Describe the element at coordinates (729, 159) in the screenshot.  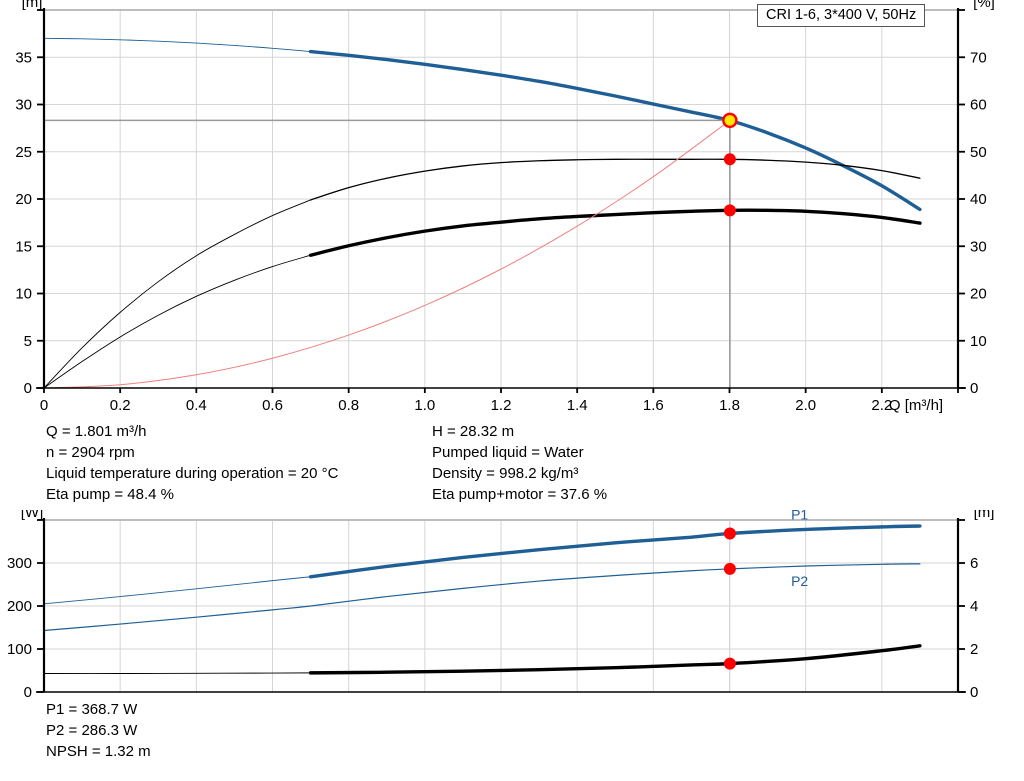
I see `duty-point-eta-pump` at that location.